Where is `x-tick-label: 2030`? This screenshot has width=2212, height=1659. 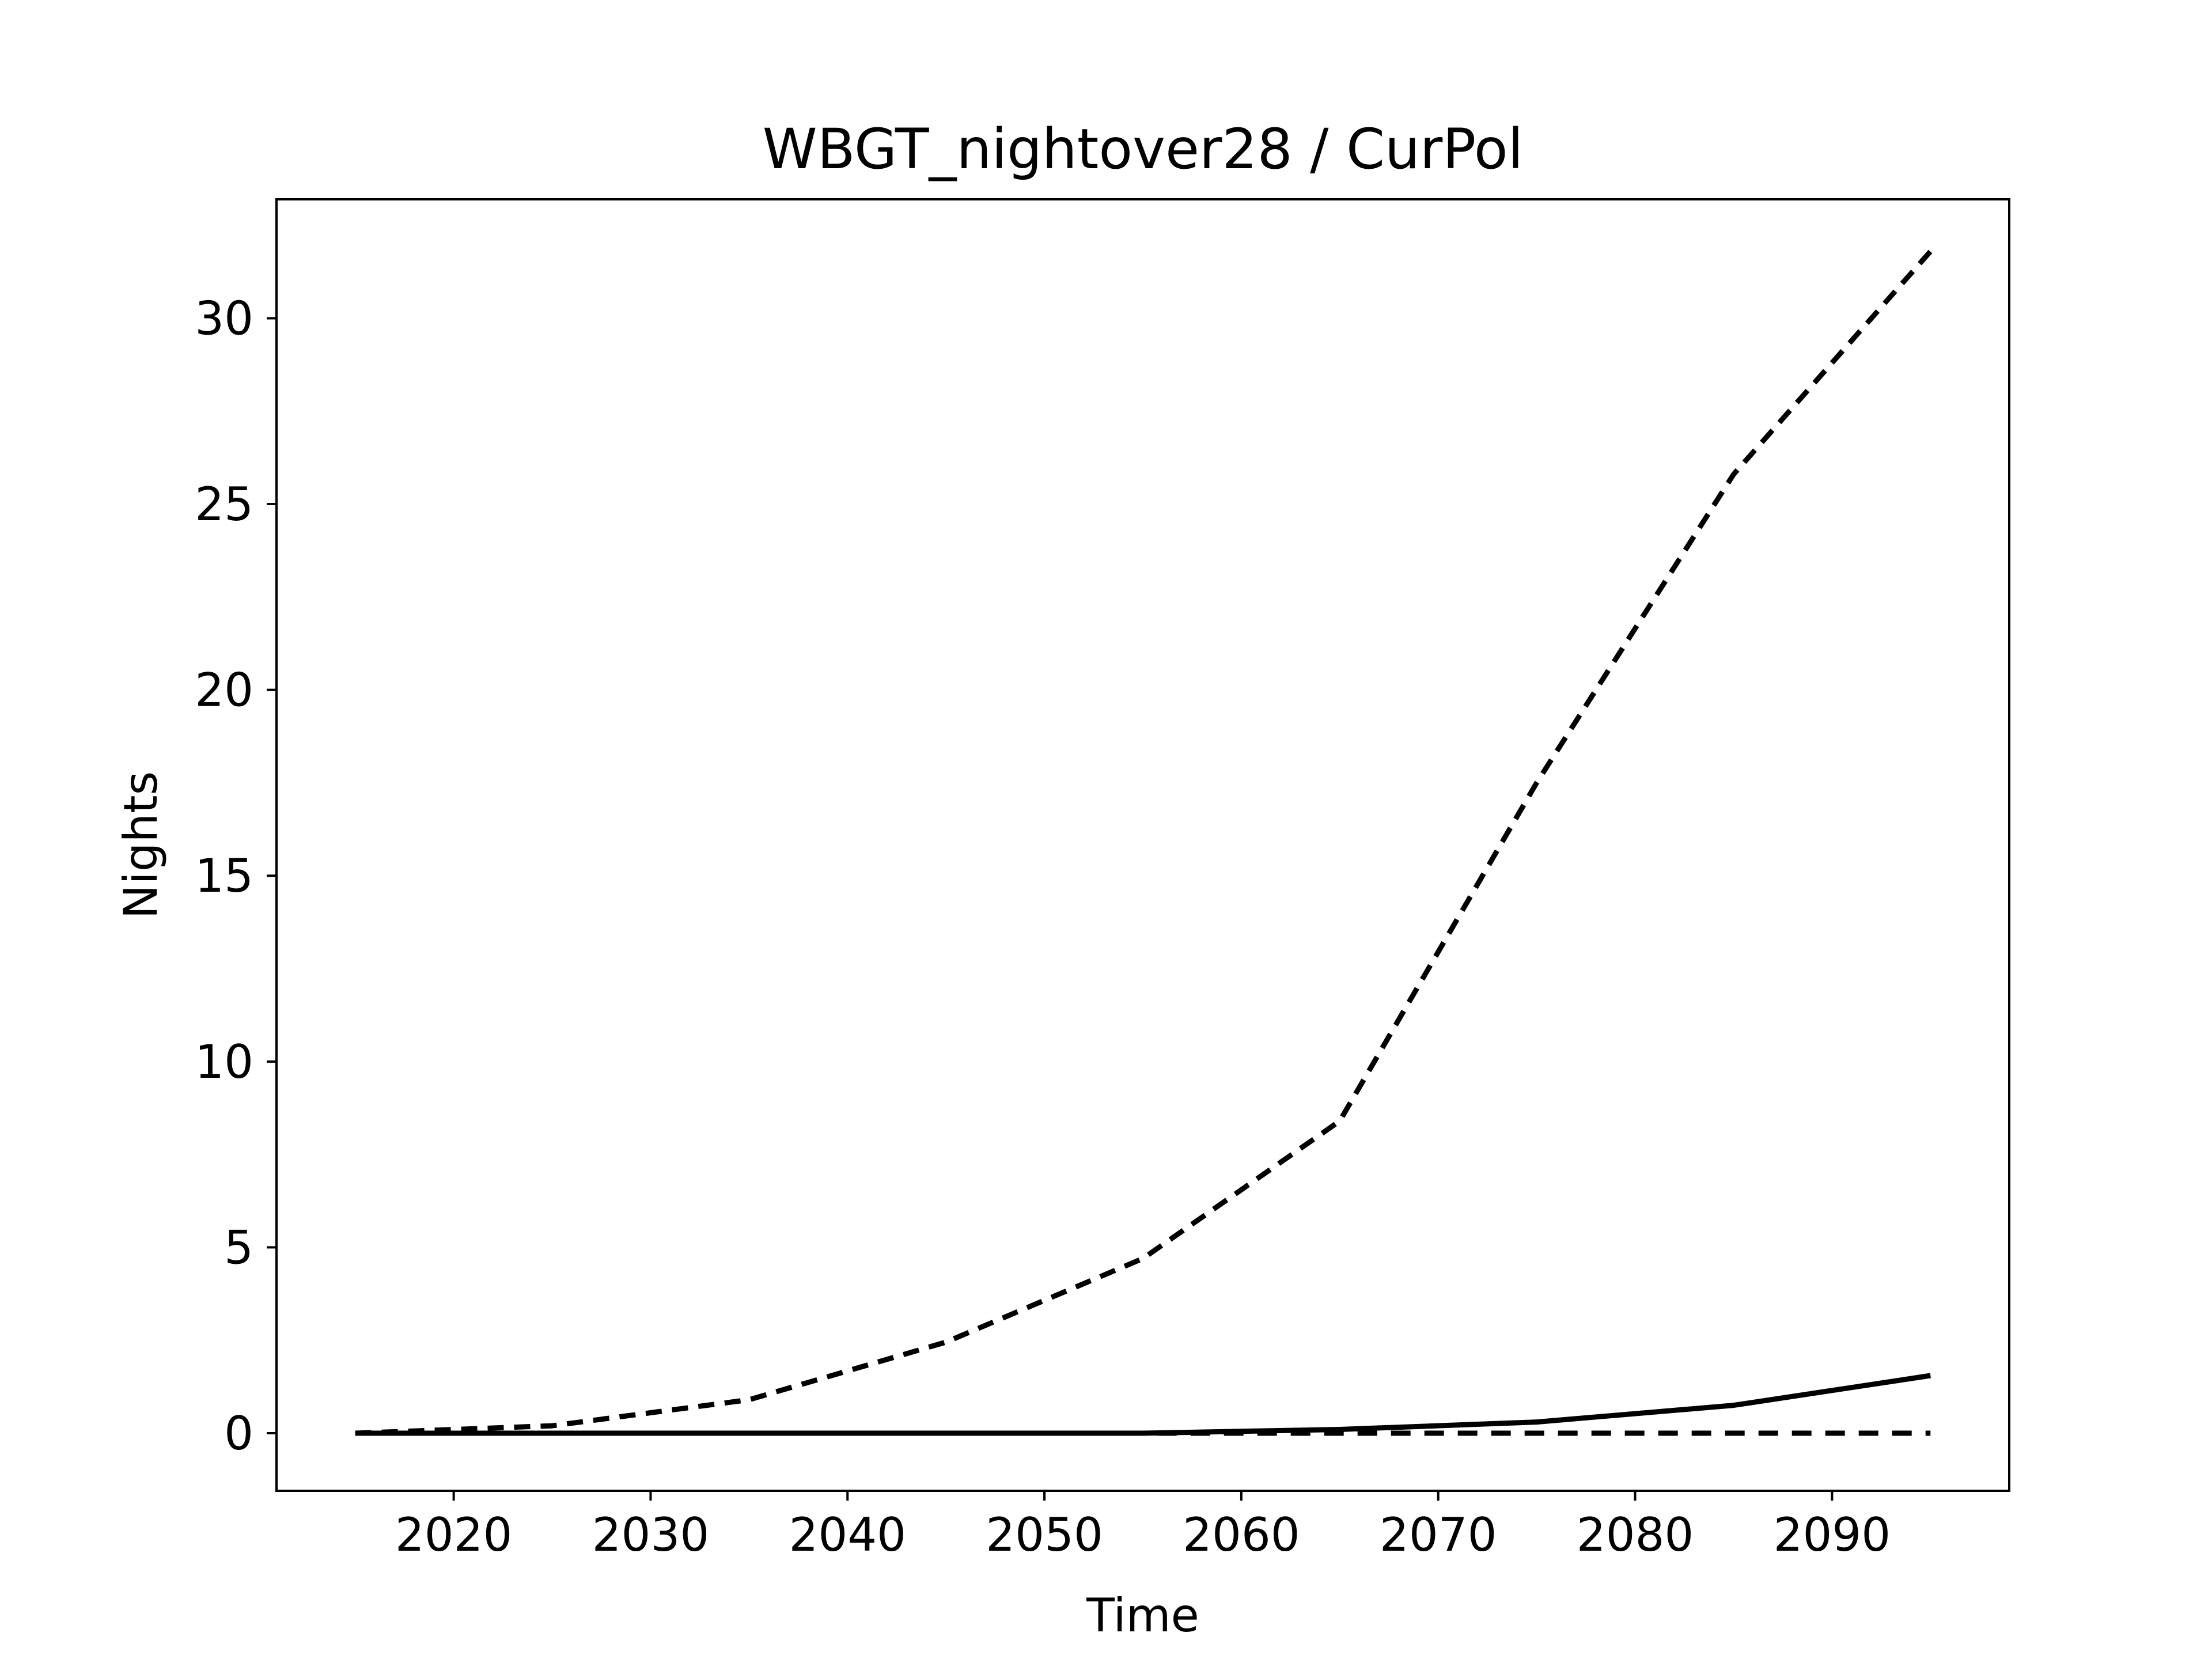 x-tick-label: 2030 is located at coordinates (651, 1535).